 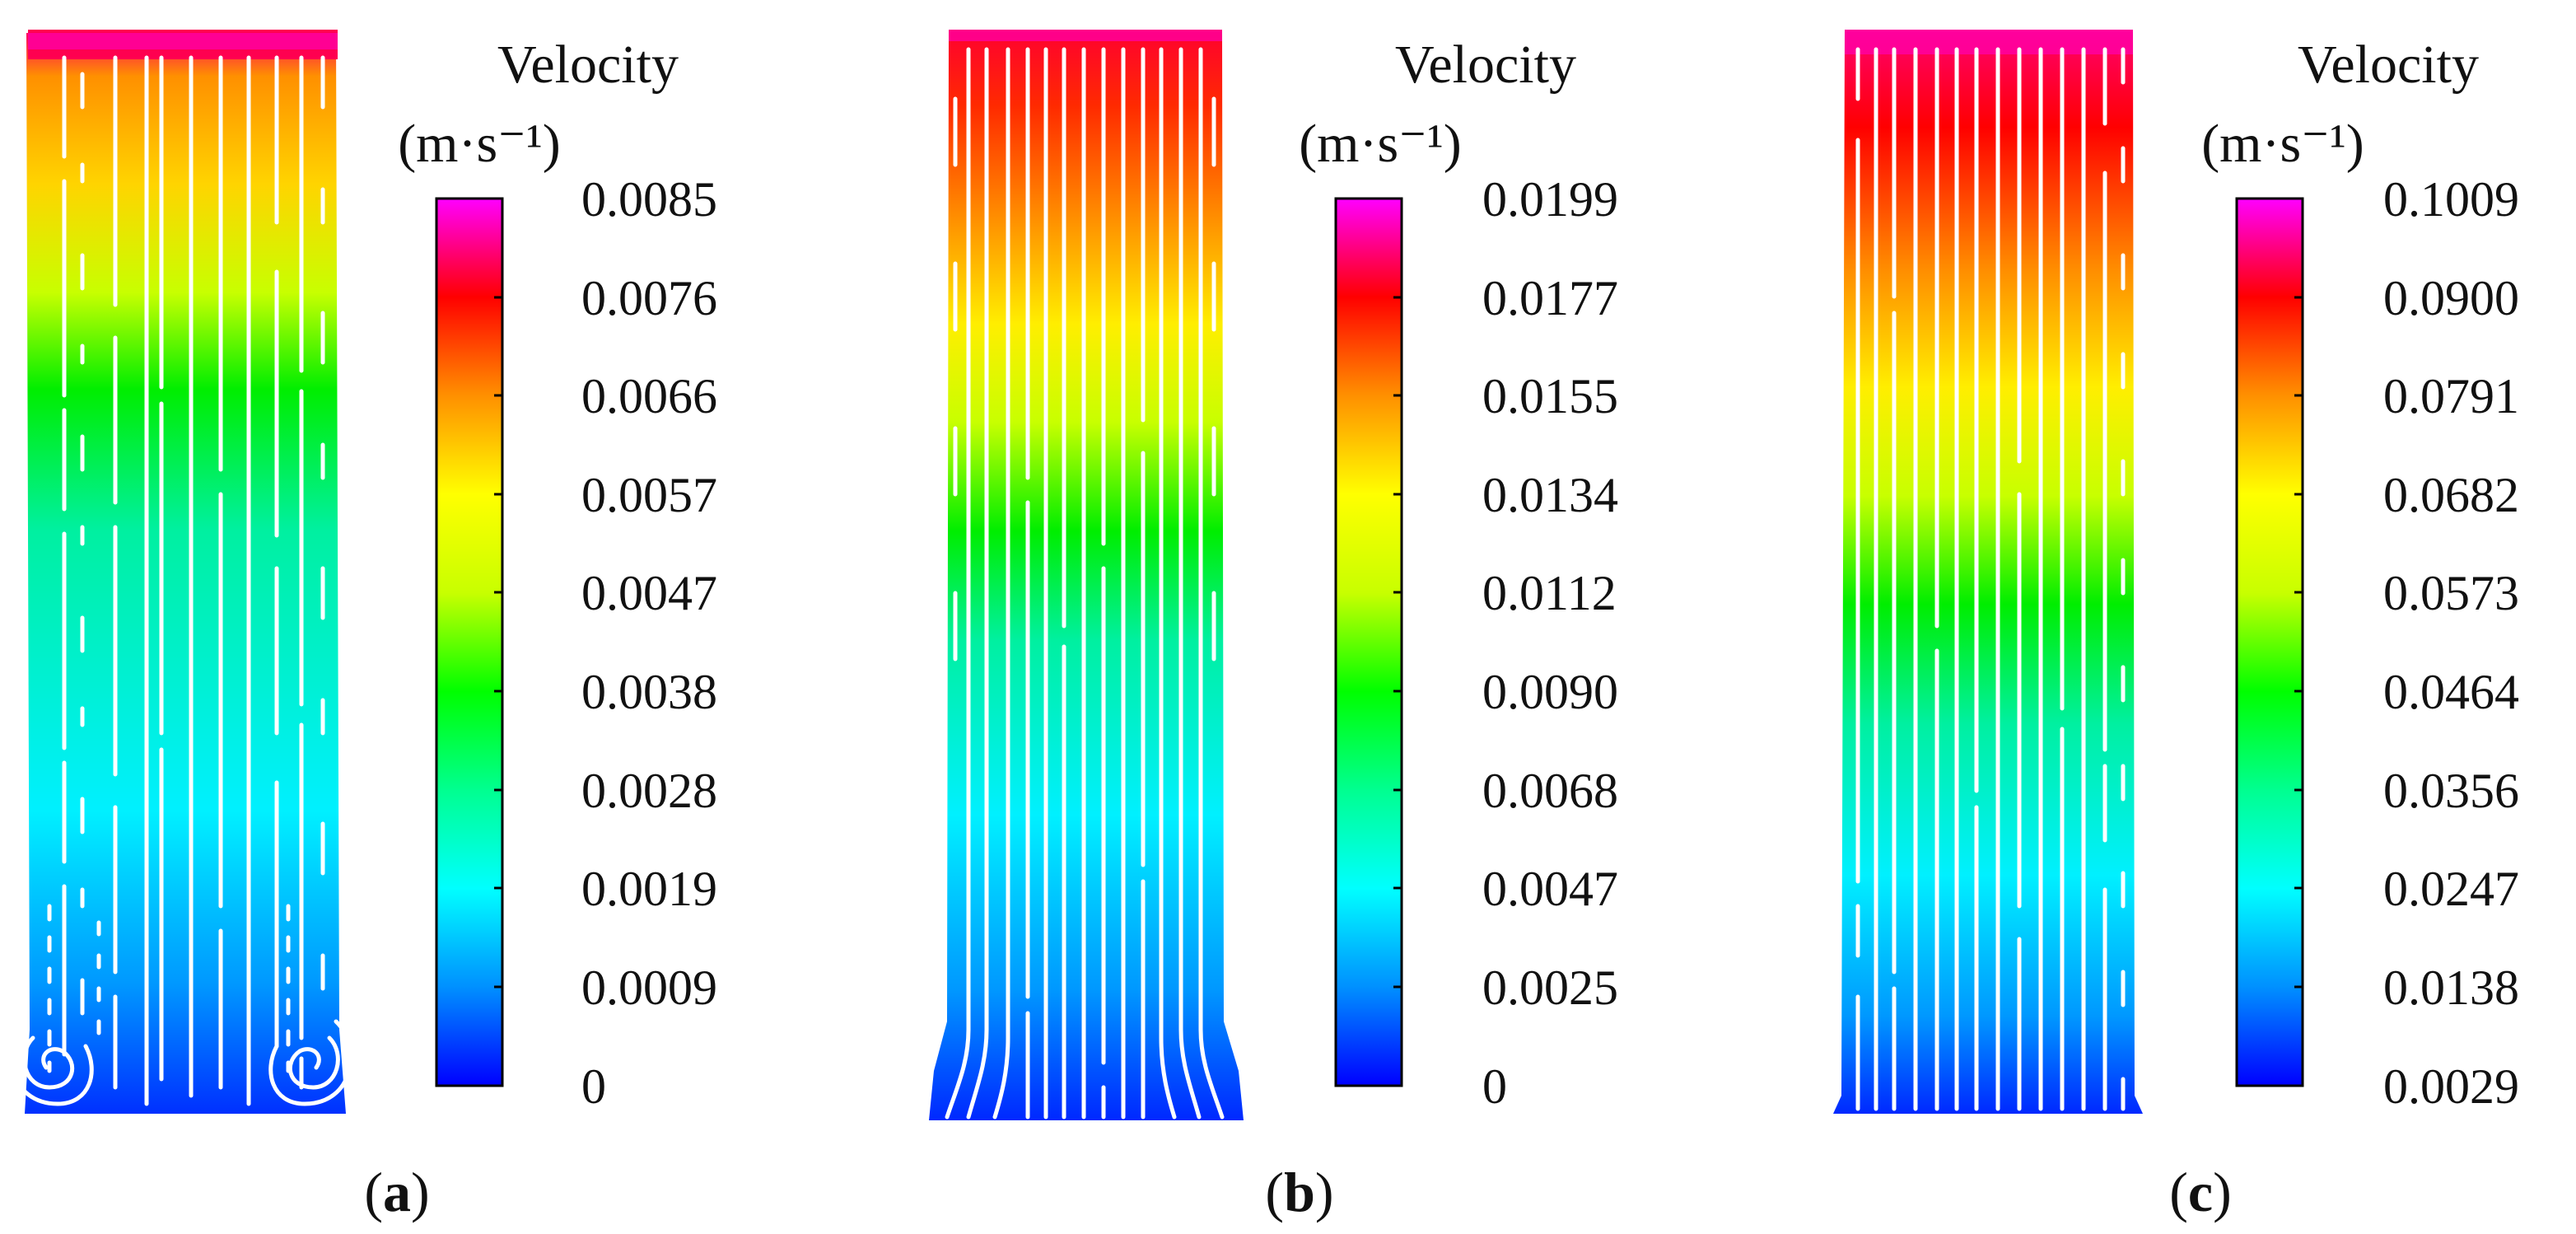 I want to click on panel-label-a: (a), so click(x=396, y=1192).